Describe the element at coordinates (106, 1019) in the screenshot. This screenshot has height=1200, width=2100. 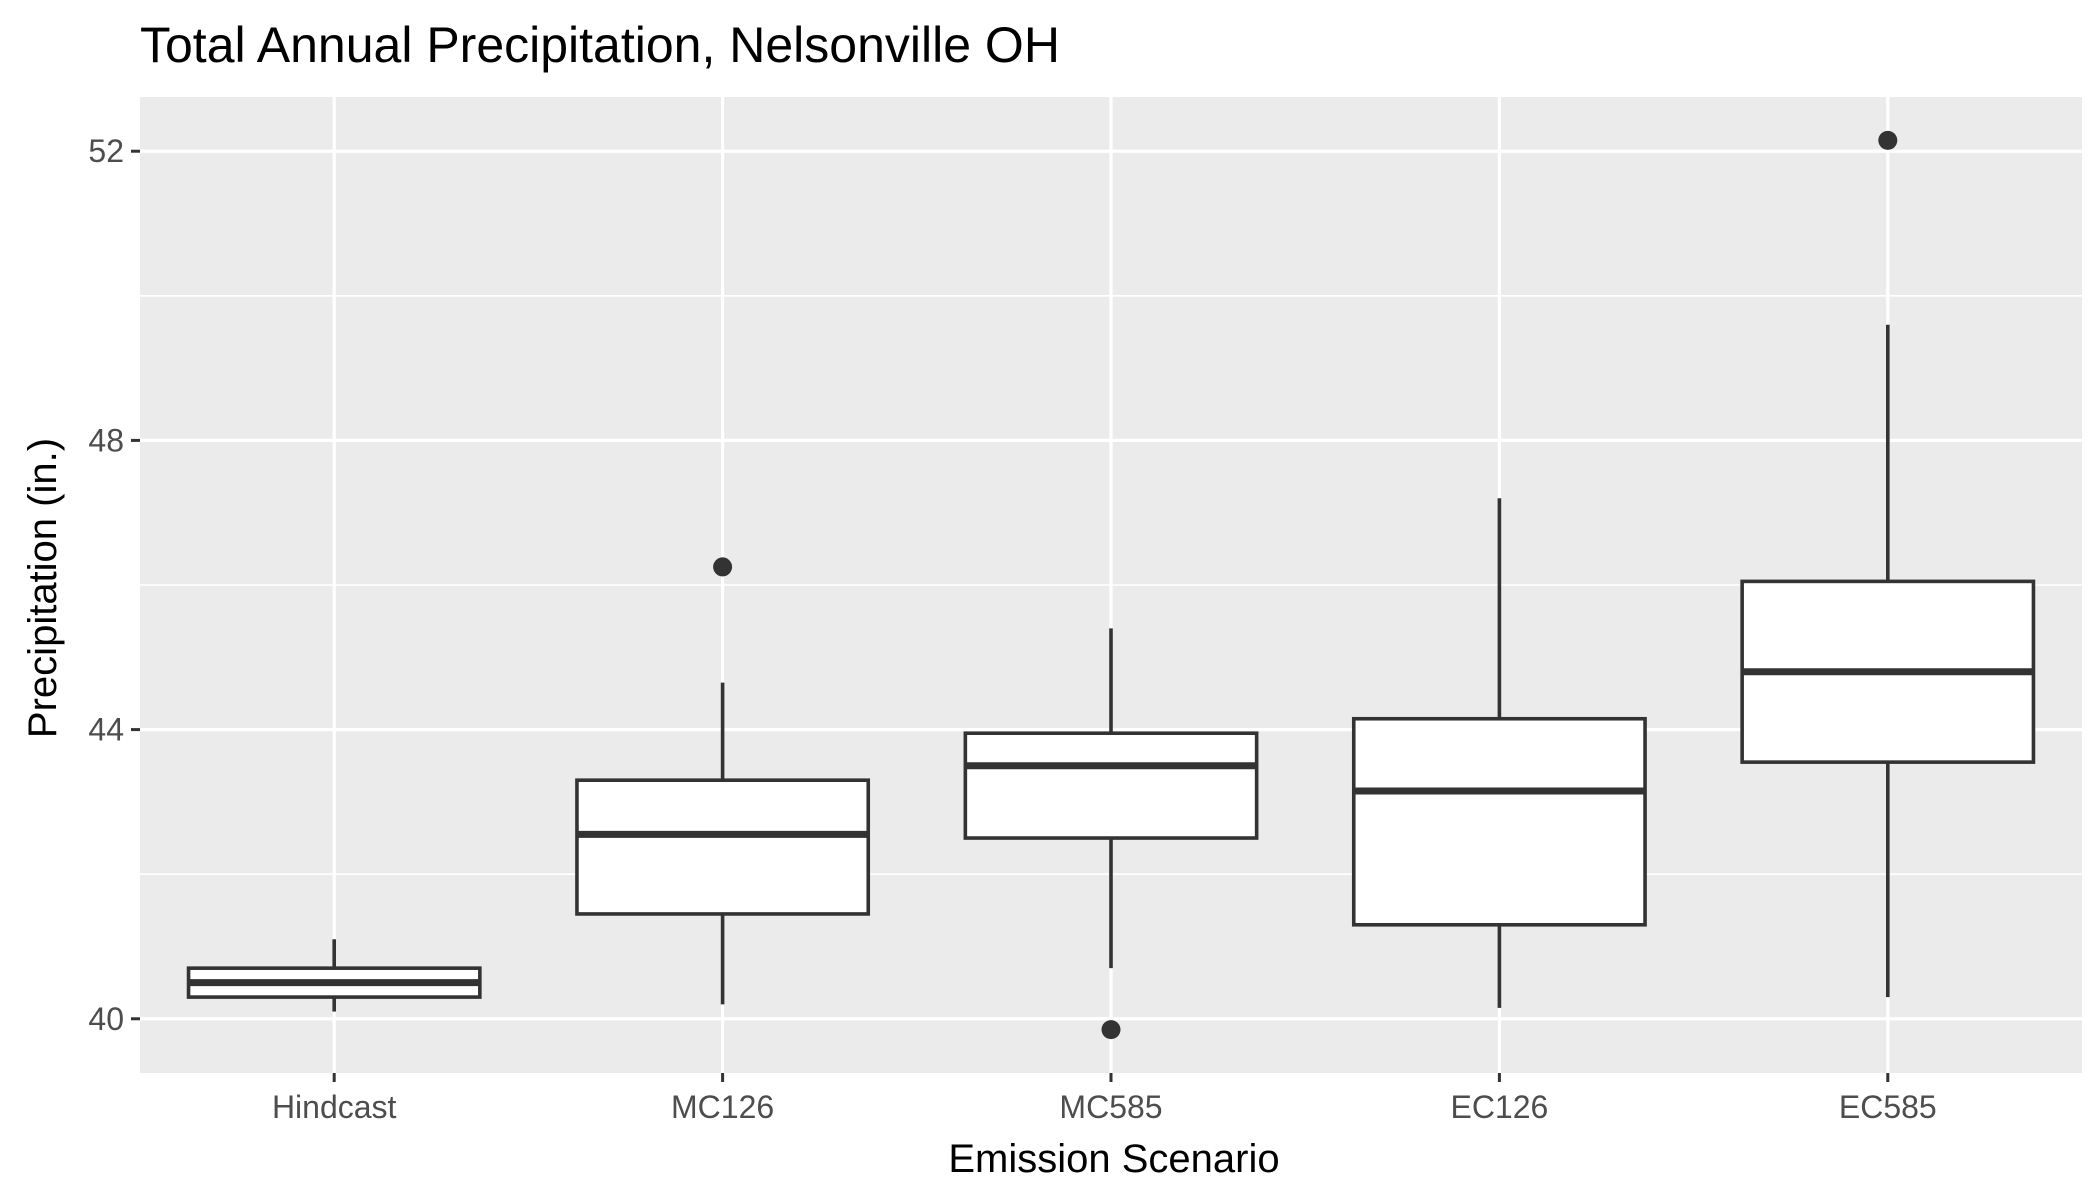
I see `y-tick-label: 40` at that location.